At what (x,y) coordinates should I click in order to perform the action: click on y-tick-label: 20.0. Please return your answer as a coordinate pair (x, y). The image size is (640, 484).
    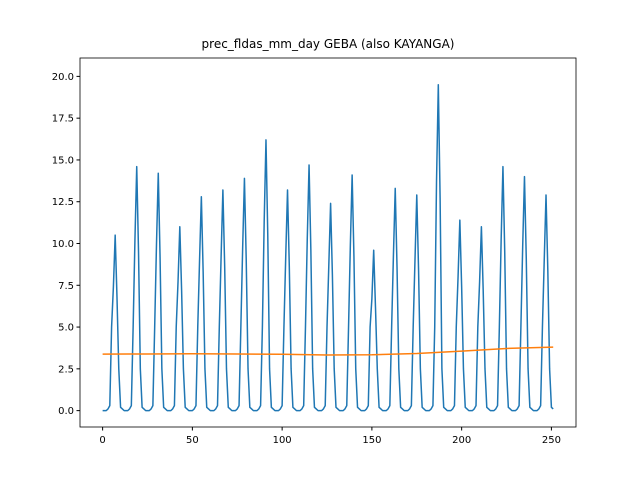
    Looking at the image, I should click on (63, 77).